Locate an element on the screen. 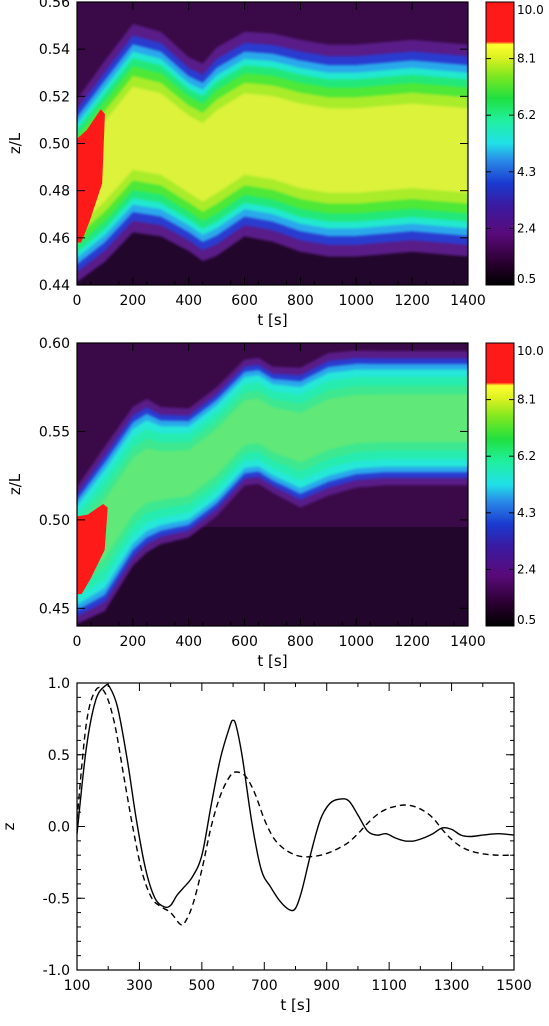 This screenshot has width=549, height=1026. y-tick-label: 0.54 is located at coordinates (54, 50).